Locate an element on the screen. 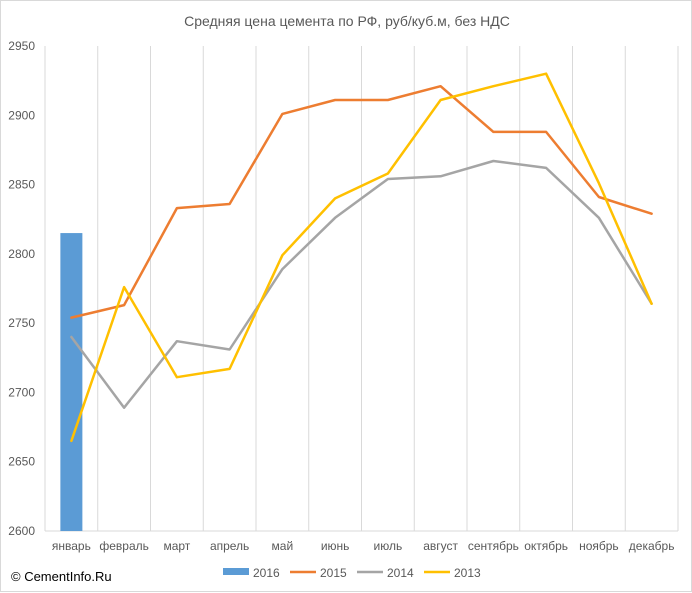 The width and height of the screenshot is (692, 593). y-axis-labels: 2600 2650 2700 2750 2800 2850 2900 2950 is located at coordinates (21, 288).